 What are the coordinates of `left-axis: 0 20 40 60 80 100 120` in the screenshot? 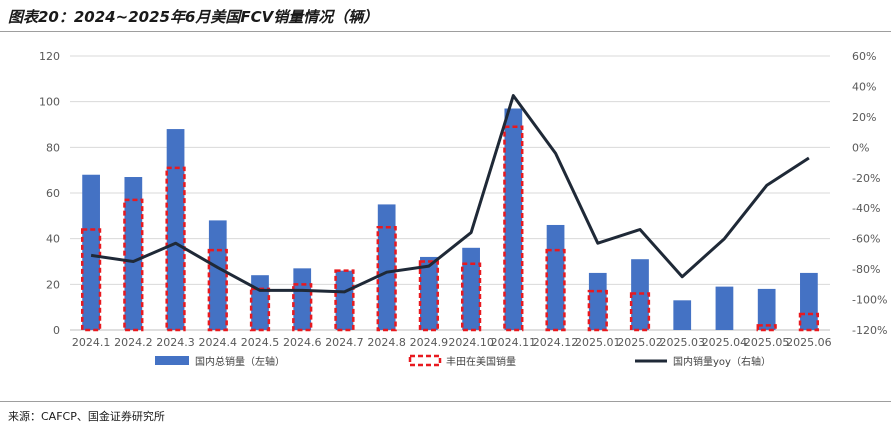 It's located at (49, 193).